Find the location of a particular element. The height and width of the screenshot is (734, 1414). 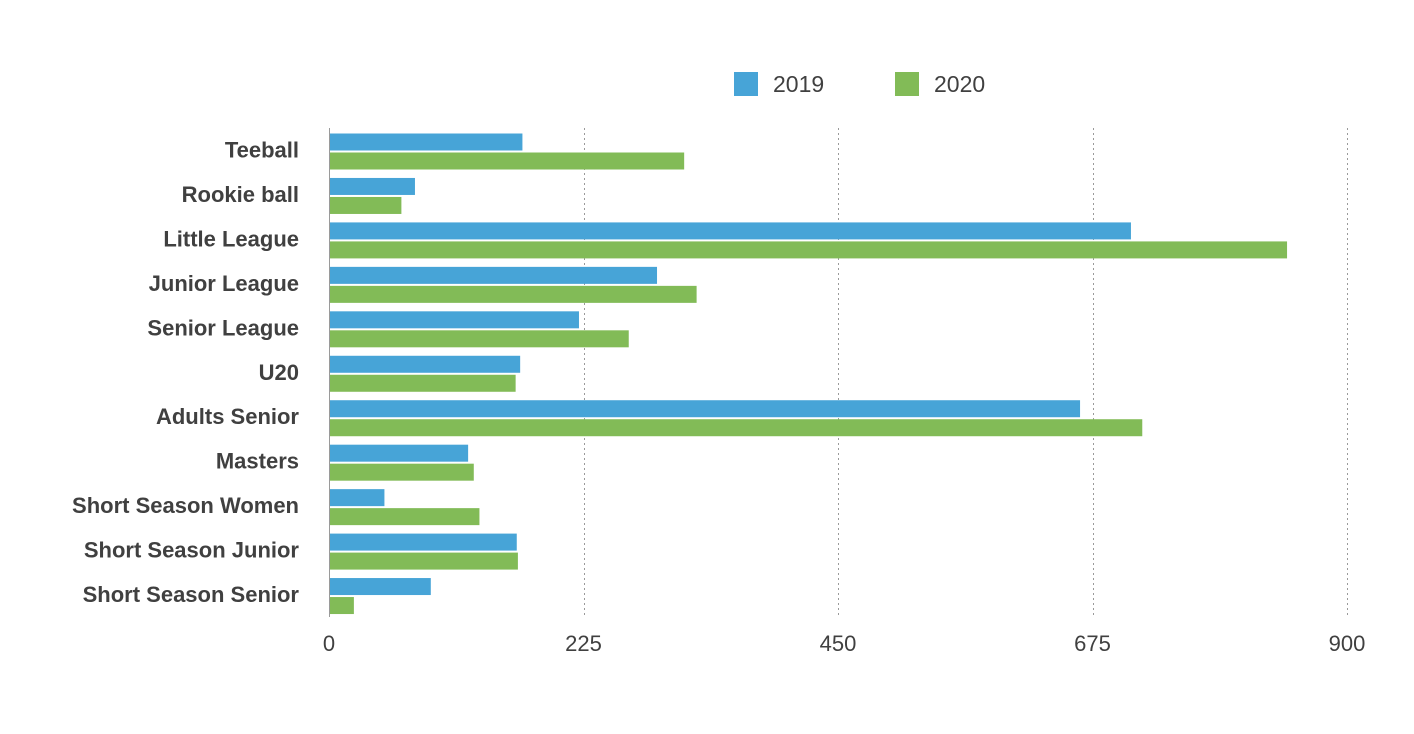

x-tick-label-225: 225 is located at coordinates (583, 643).